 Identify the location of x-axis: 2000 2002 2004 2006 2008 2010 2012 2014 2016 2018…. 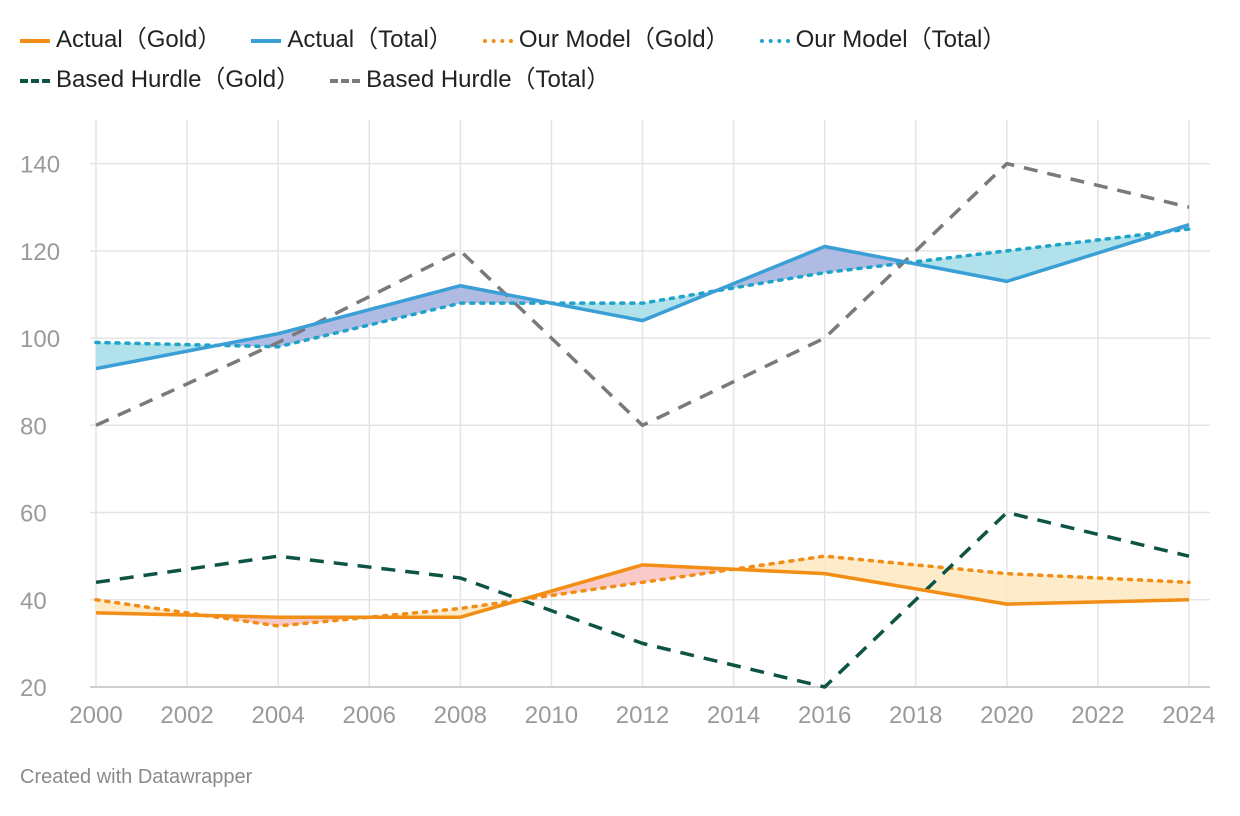
(642, 715).